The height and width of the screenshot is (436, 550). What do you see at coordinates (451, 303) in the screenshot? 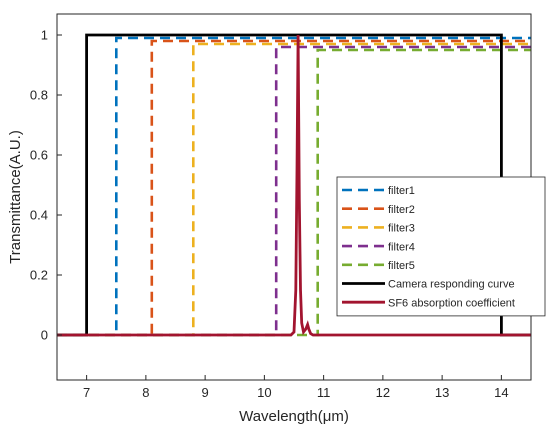
I see `legend-label-7: SF6 absorption coefficient` at bounding box center [451, 303].